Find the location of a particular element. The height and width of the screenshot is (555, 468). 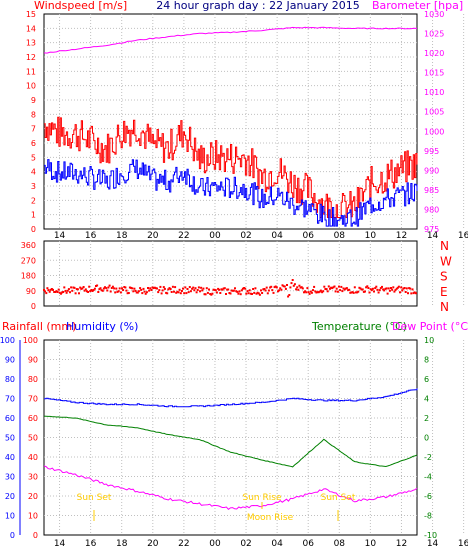

time-tick-label: 06 is located at coordinates (308, 544).